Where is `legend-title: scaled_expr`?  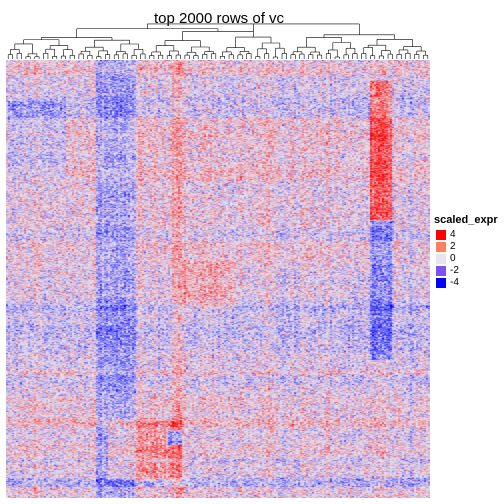
legend-title: scaled_expr is located at coordinates (466, 220).